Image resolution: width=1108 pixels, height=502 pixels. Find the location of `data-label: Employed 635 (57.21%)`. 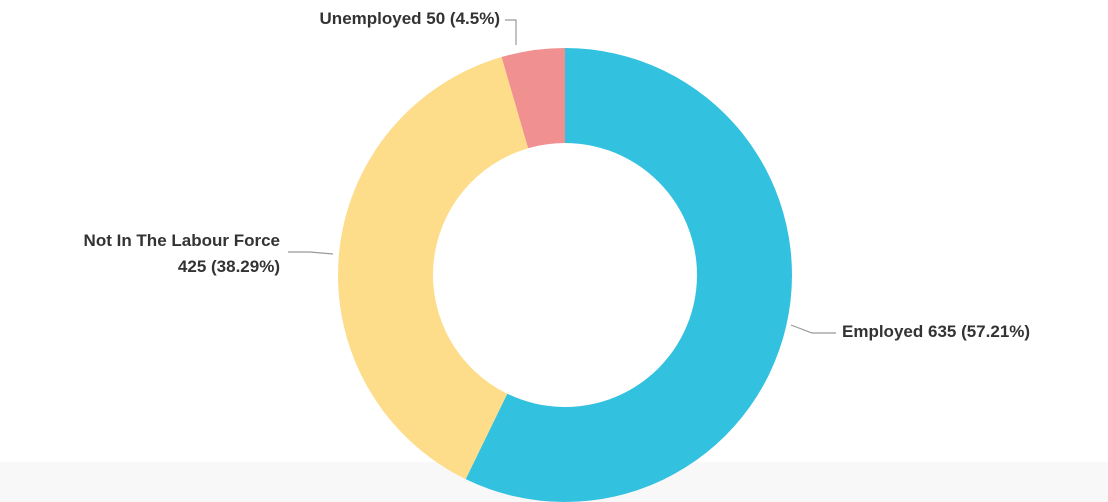

data-label: Employed 635 (57.21%) is located at coordinates (936, 331).